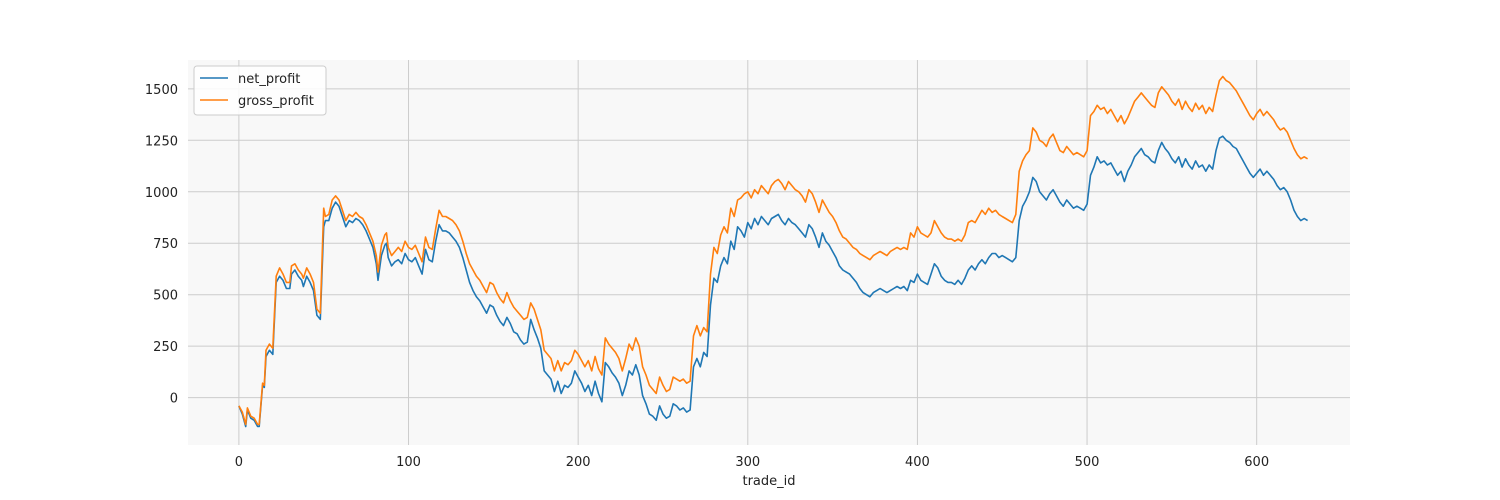 The width and height of the screenshot is (1500, 500). What do you see at coordinates (165, 296) in the screenshot?
I see `y-tick-label: 500` at bounding box center [165, 296].